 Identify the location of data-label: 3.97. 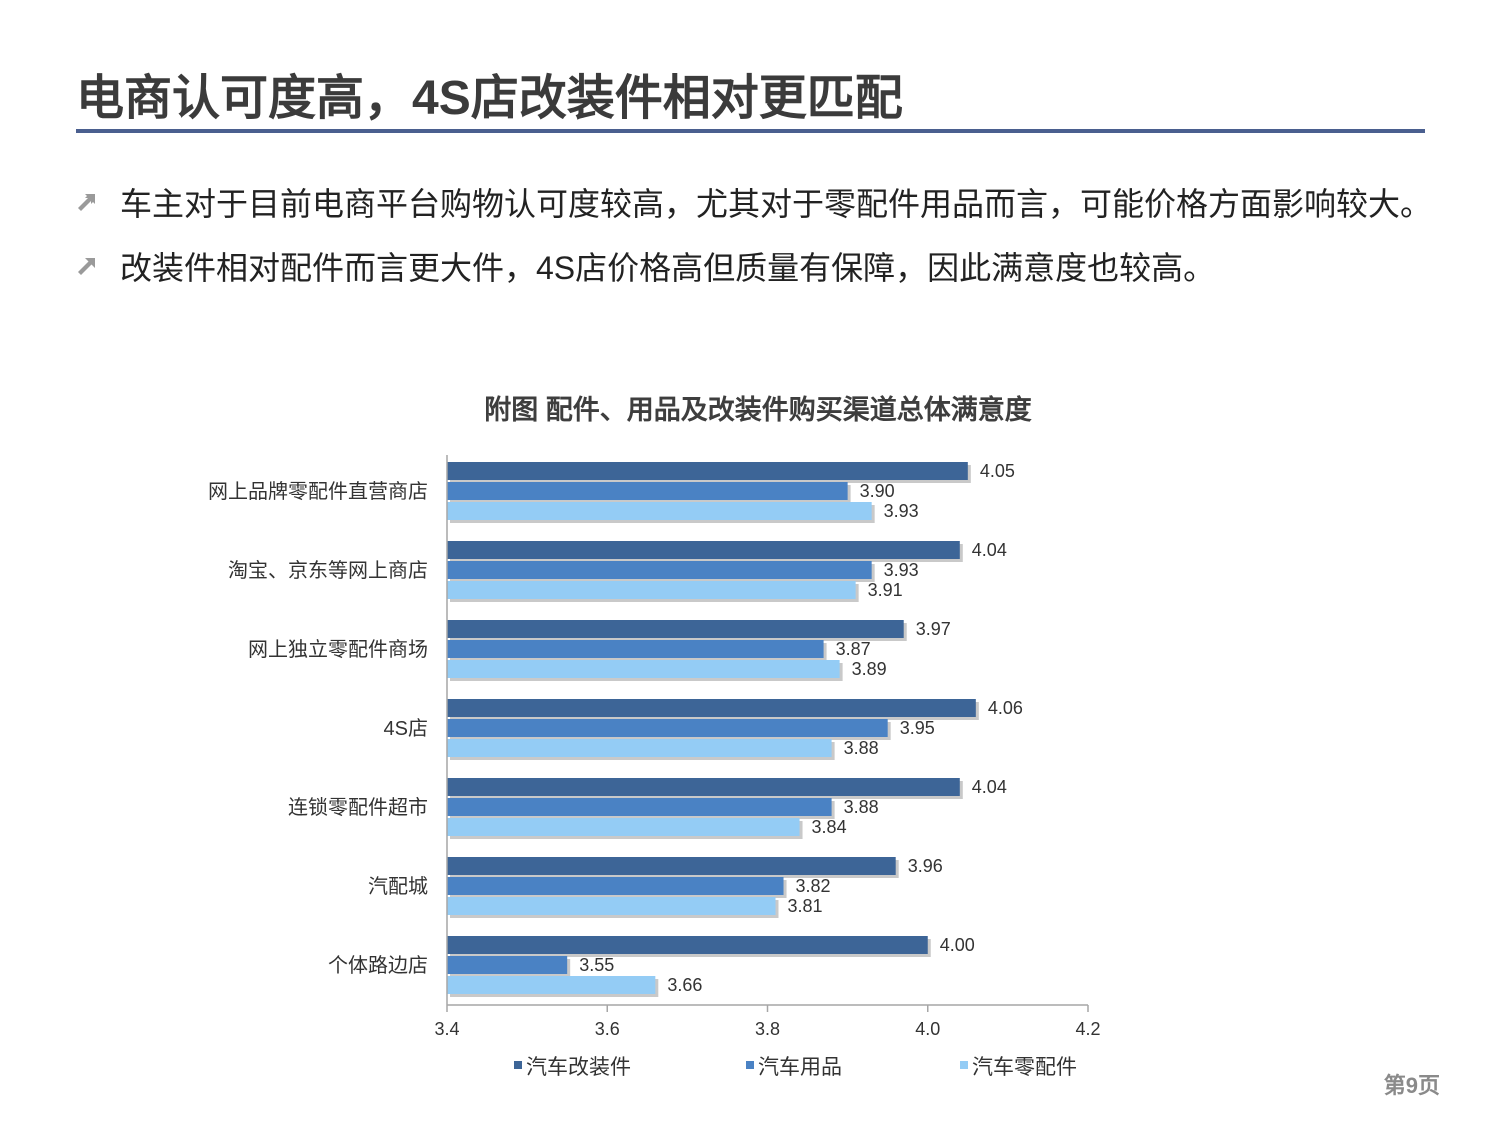
(933, 629).